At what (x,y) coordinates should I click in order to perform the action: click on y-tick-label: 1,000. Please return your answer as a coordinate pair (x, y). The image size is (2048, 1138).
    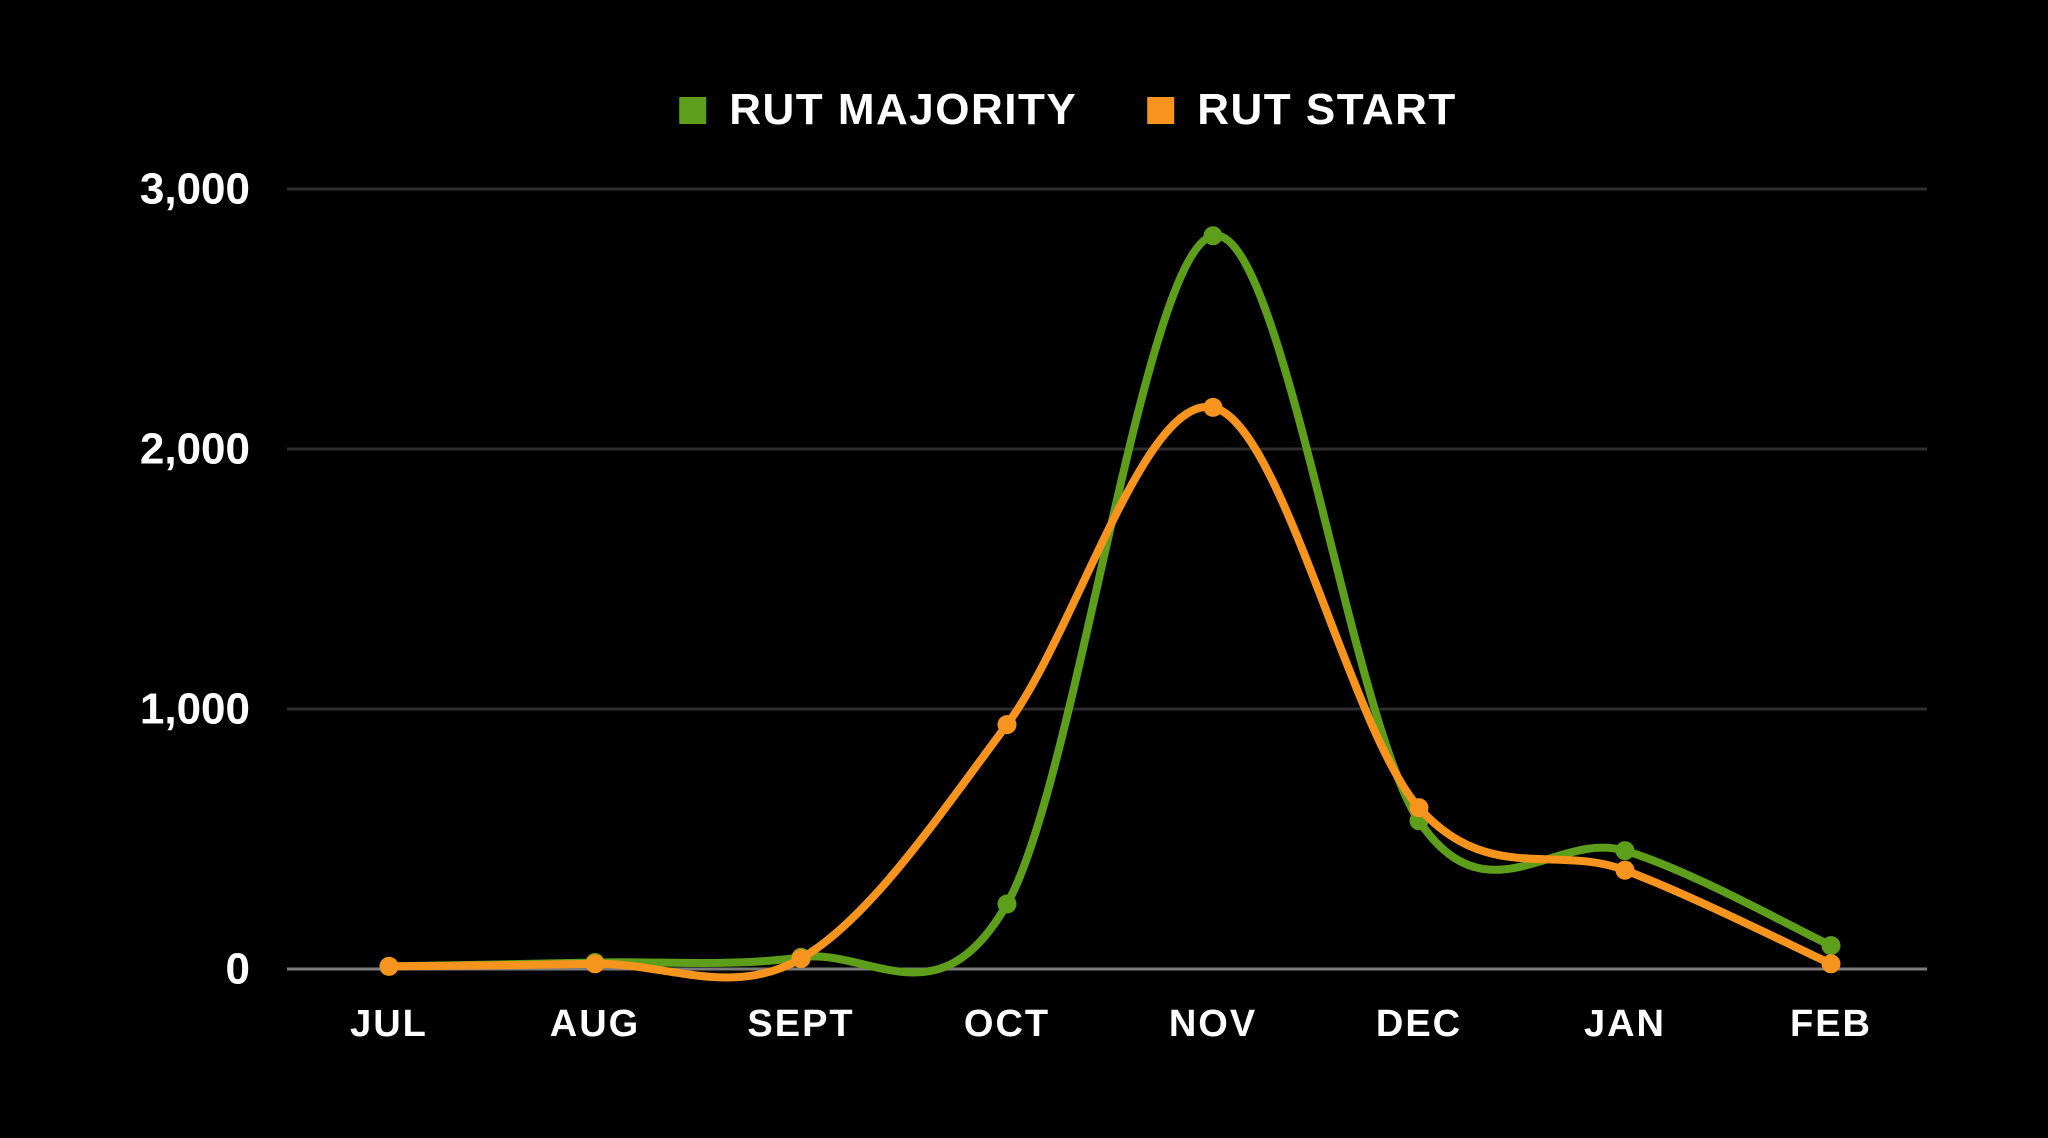
    Looking at the image, I should click on (195, 709).